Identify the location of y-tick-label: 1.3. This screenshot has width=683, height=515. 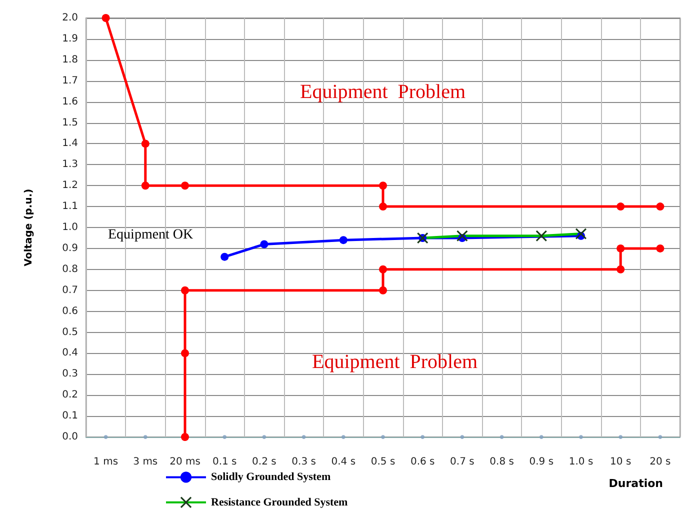
(70, 164).